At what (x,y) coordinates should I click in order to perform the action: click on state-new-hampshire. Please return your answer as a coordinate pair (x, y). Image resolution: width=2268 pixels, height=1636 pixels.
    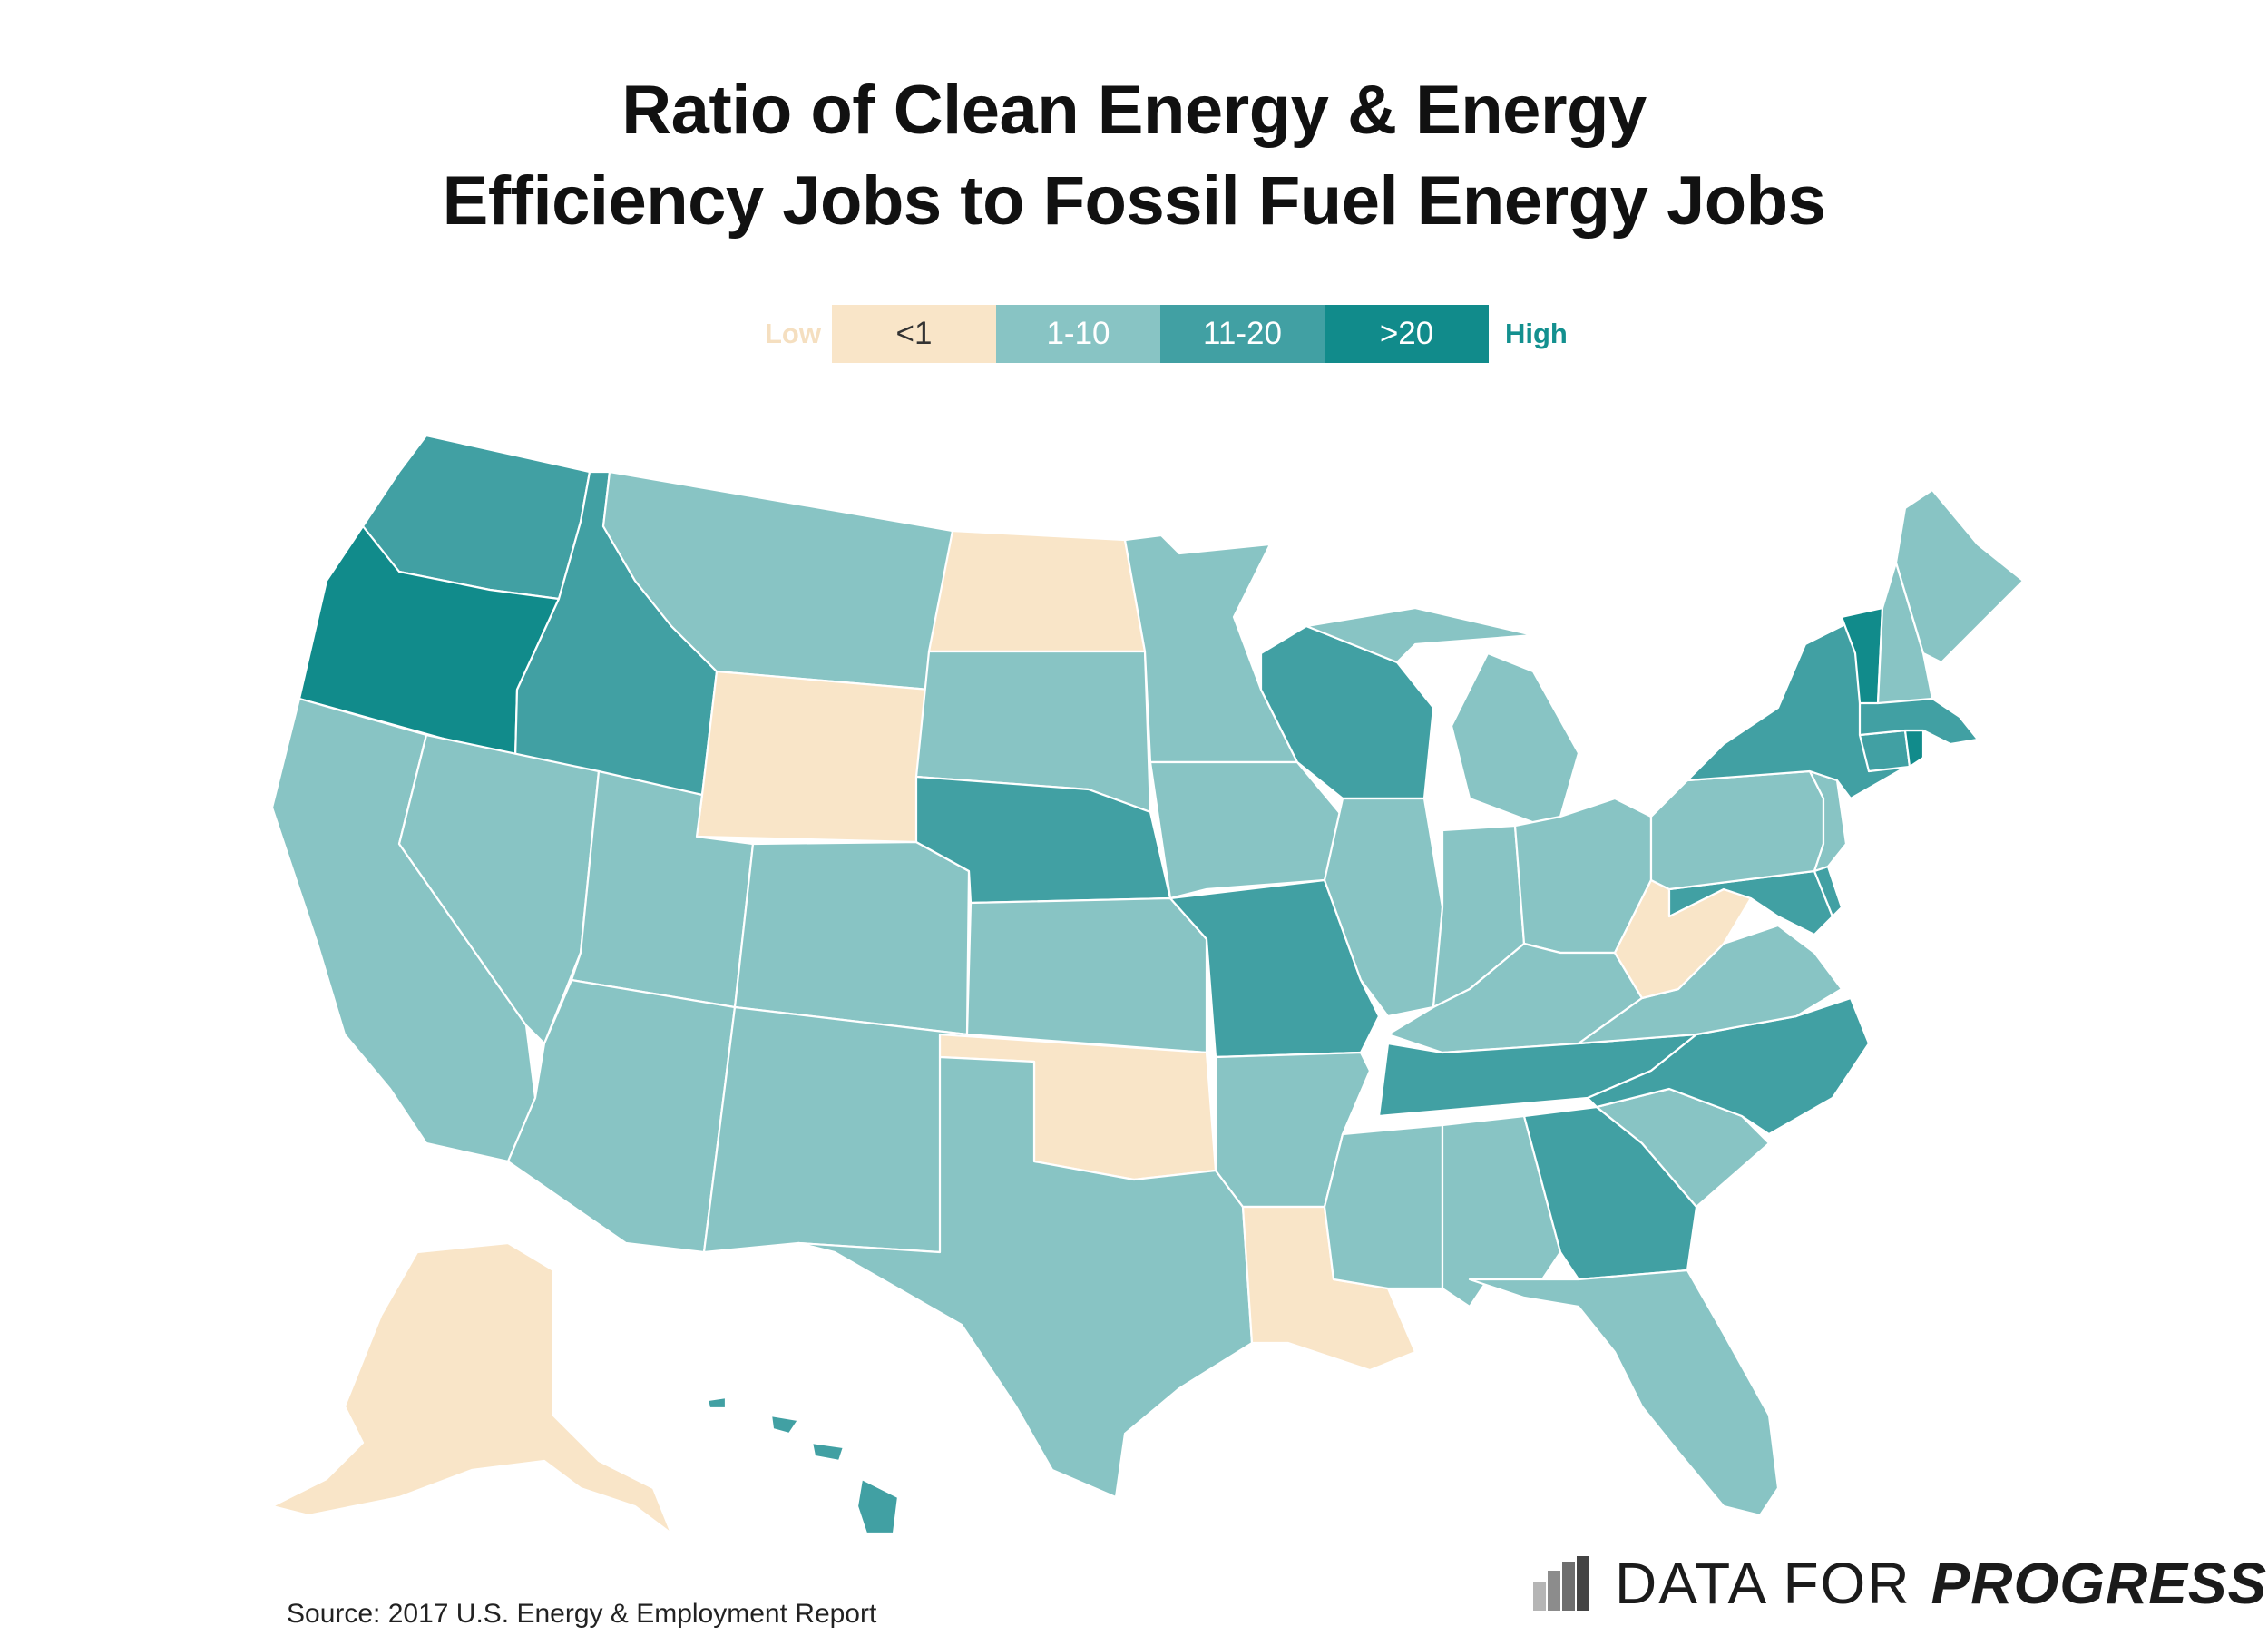
    Looking at the image, I should click on (1905, 633).